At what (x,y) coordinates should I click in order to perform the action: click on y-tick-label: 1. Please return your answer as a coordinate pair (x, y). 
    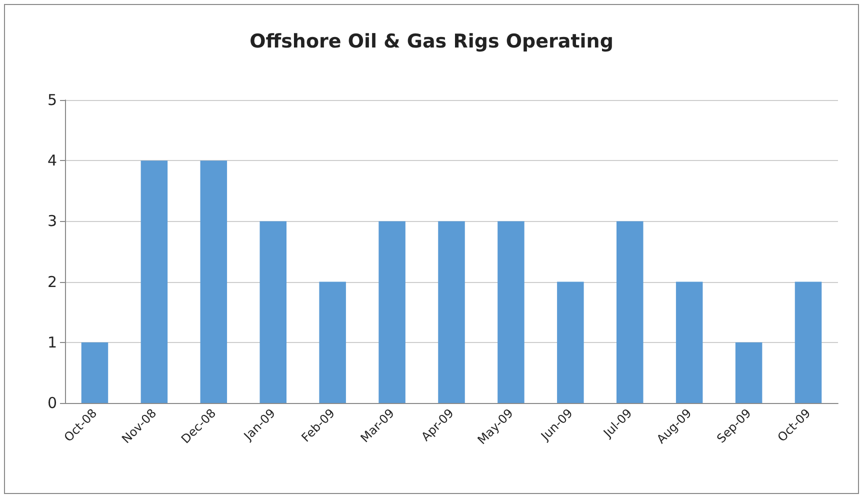
    Looking at the image, I should click on (52, 342).